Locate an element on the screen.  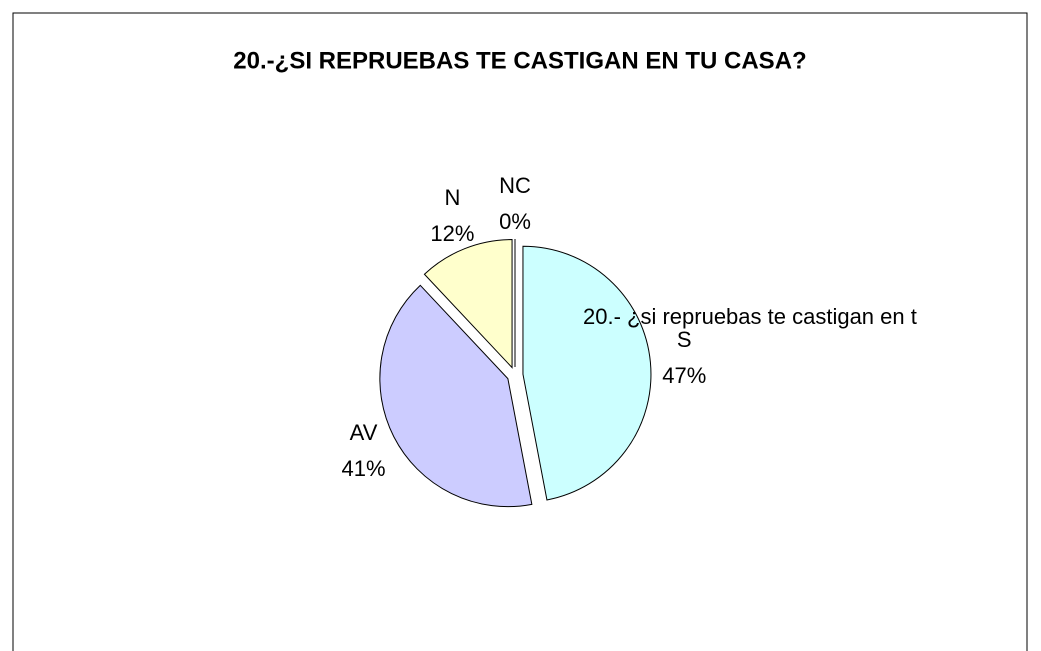
slice-category-label: AV is located at coordinates (364, 432).